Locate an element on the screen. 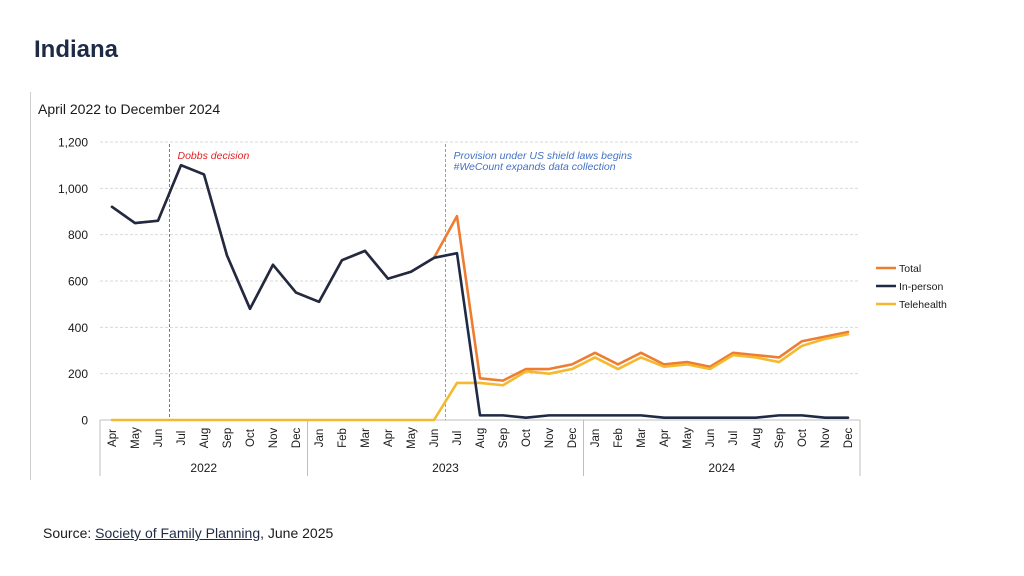 The image size is (1024, 576). page-title: Indiana is located at coordinates (76, 49).